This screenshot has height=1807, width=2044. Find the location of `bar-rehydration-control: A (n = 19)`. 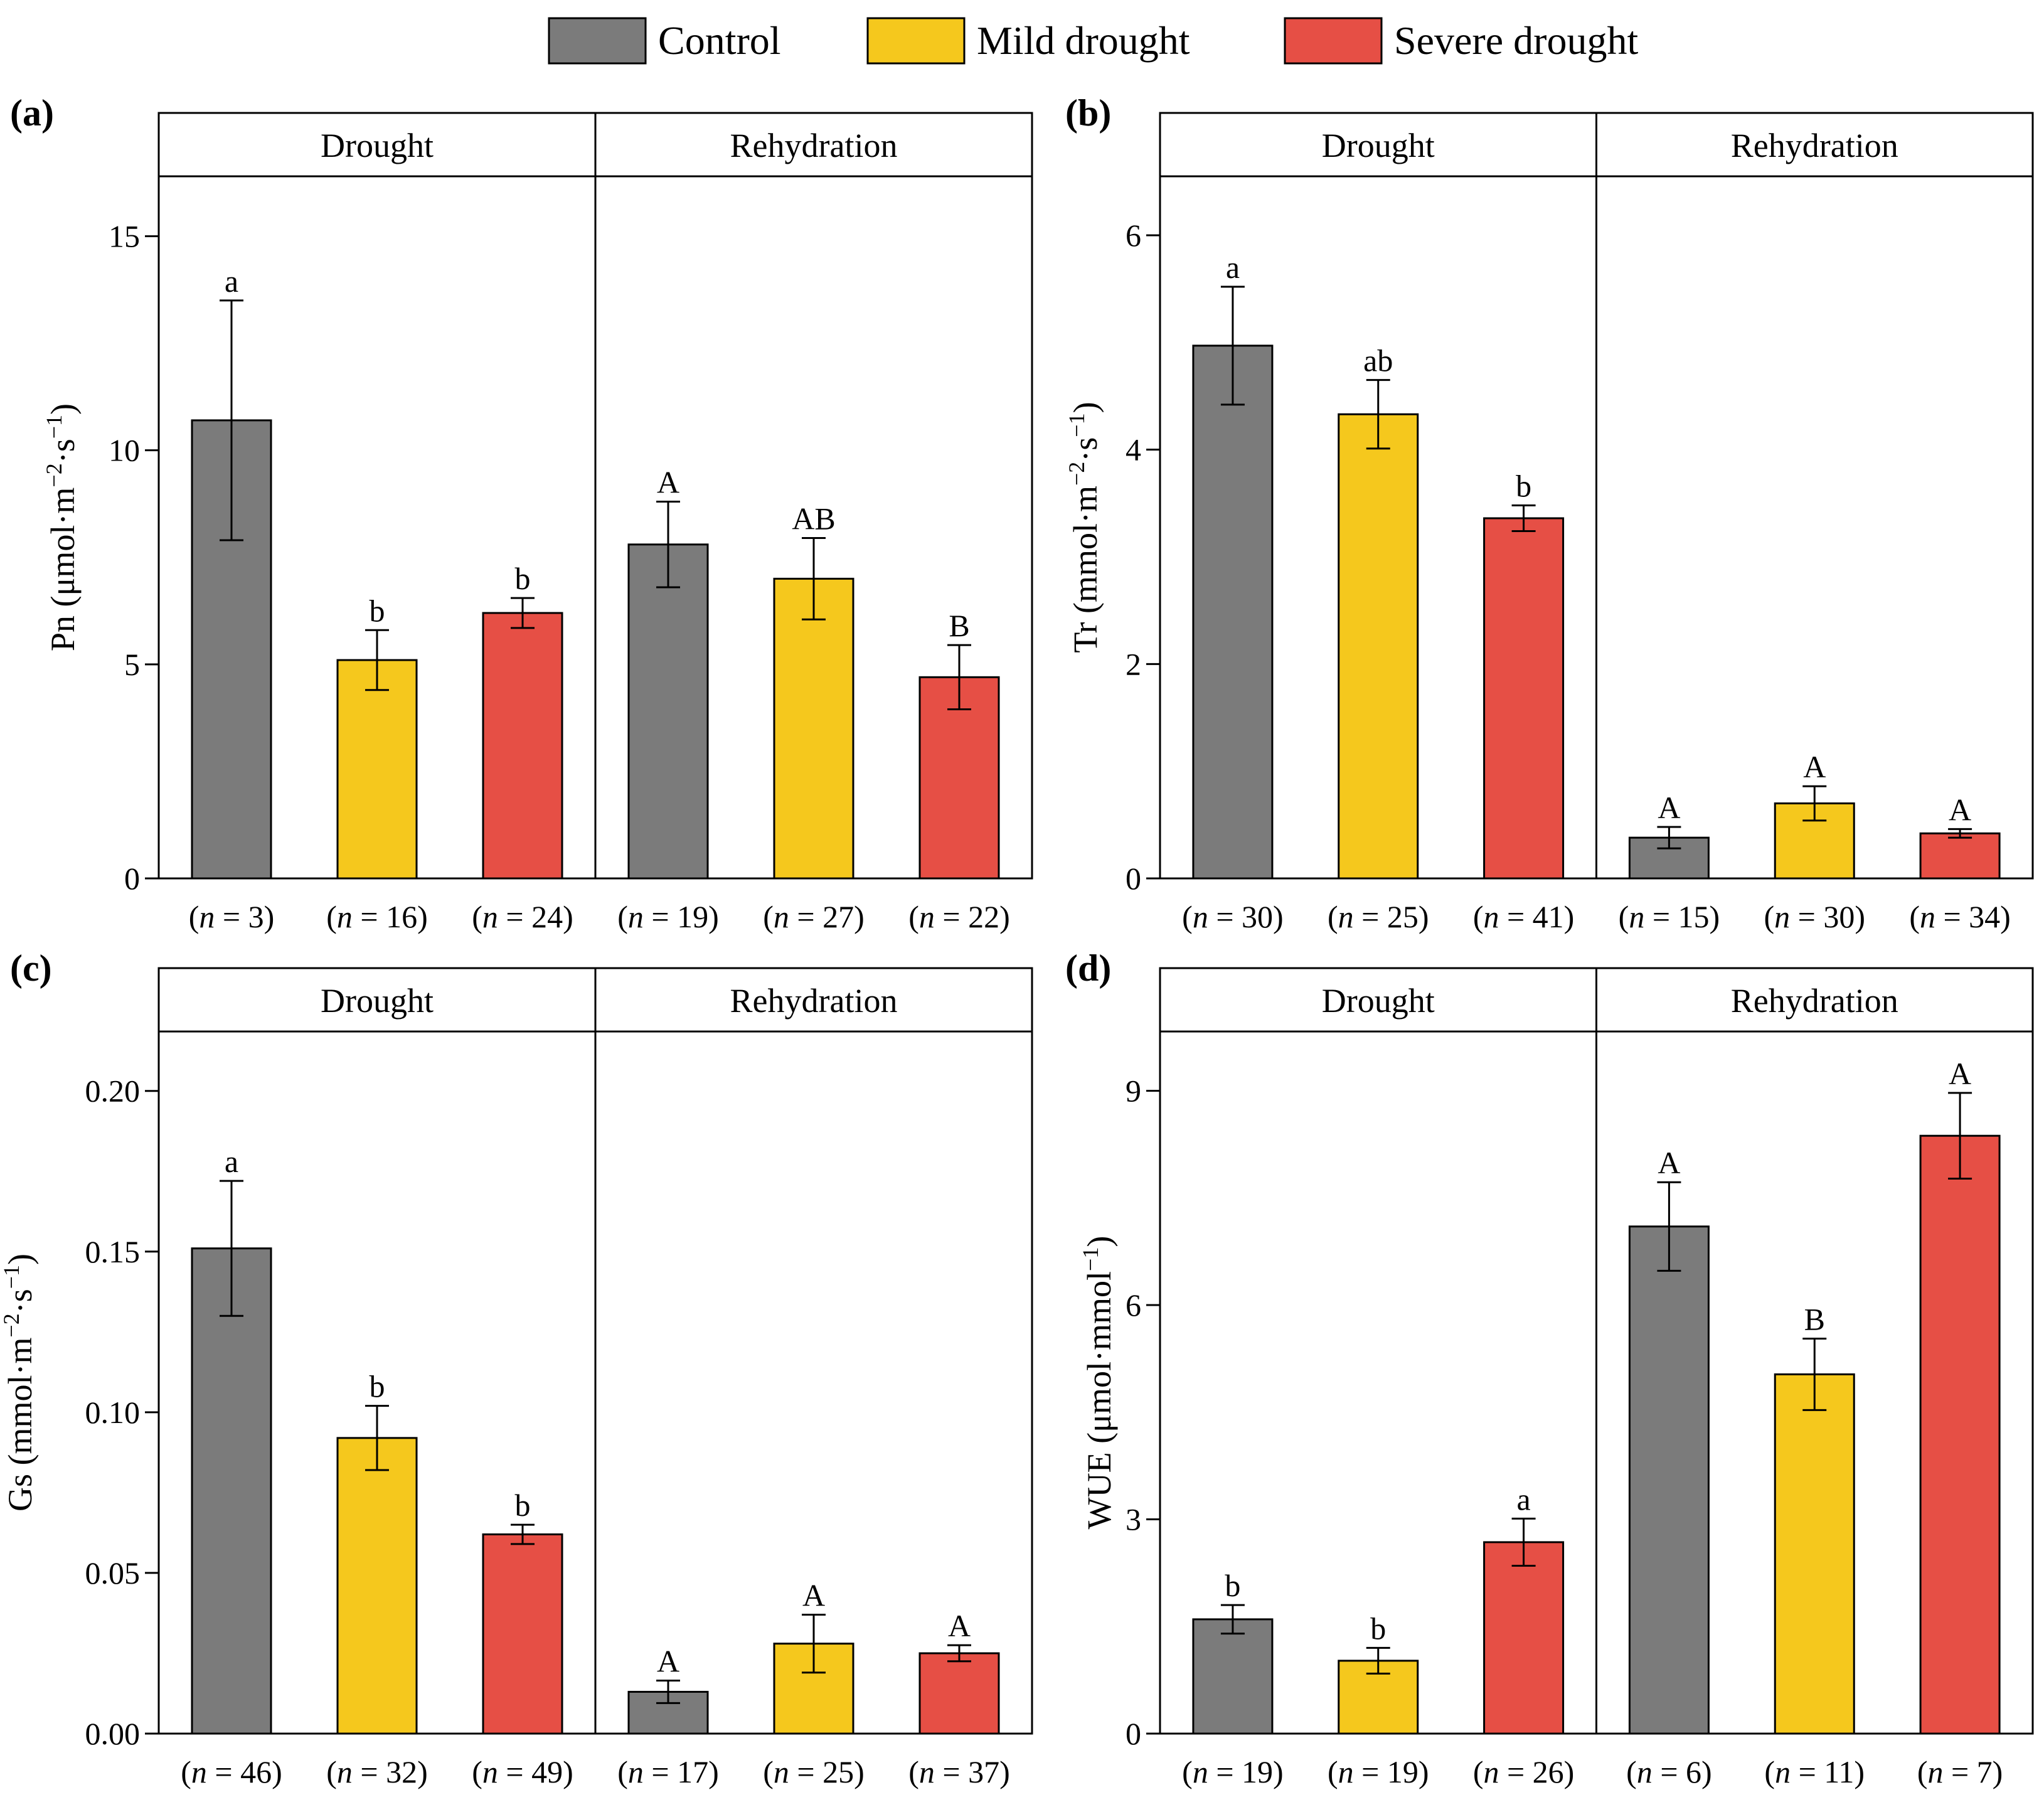

bar-rehydration-control: A (n = 19) is located at coordinates (668, 700).